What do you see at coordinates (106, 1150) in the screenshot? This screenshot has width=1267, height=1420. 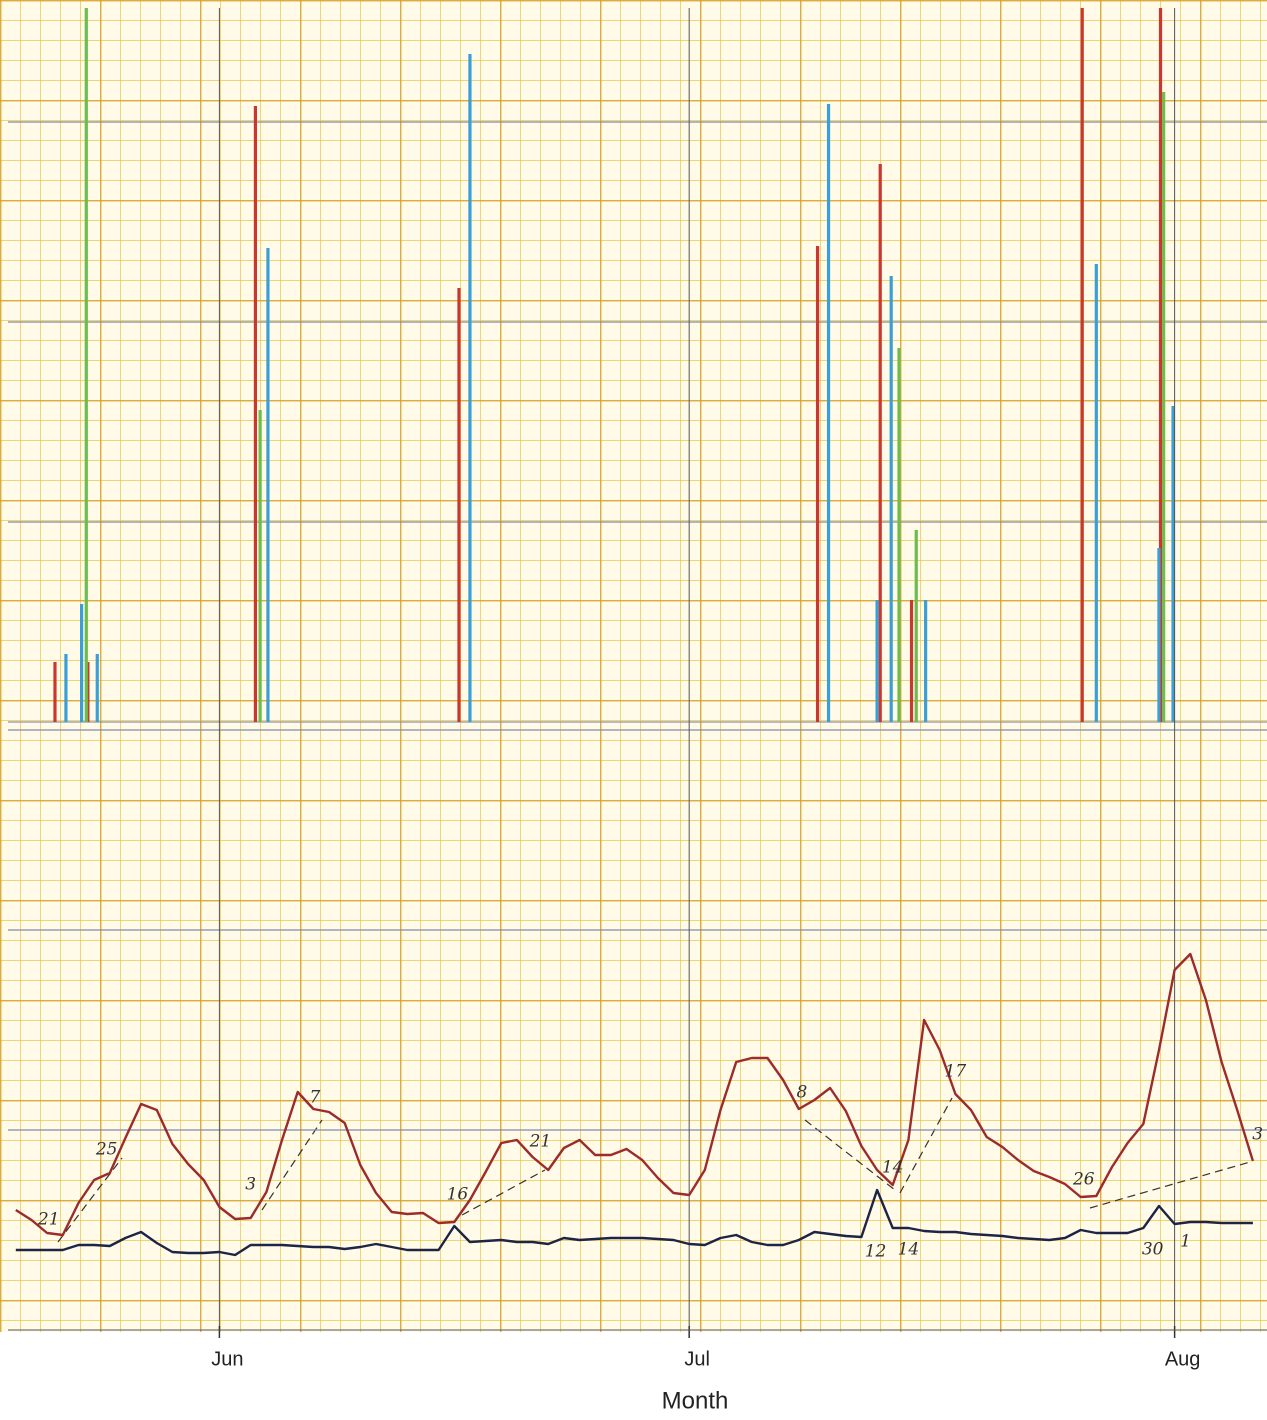 I see `annotation: 25` at bounding box center [106, 1150].